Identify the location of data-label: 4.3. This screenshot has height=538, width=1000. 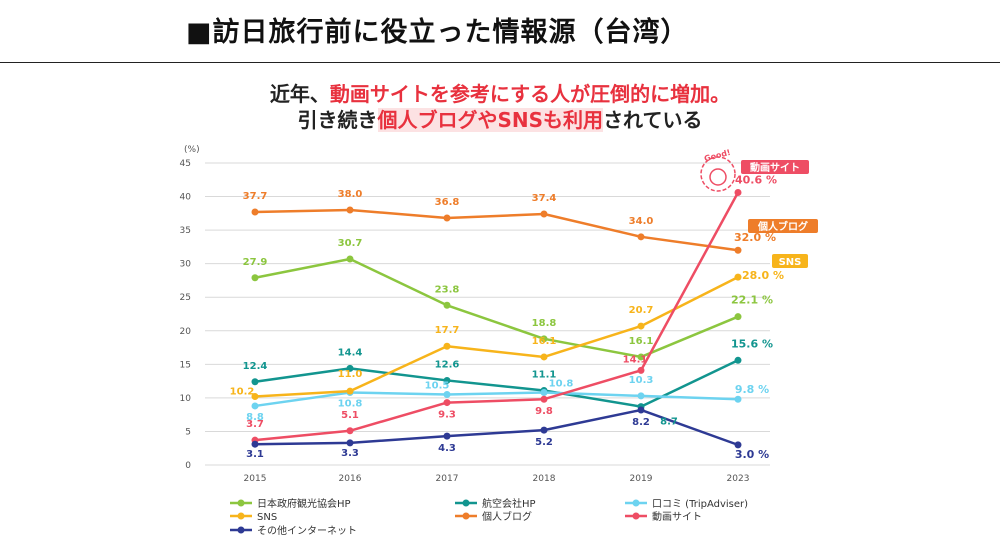
(447, 448).